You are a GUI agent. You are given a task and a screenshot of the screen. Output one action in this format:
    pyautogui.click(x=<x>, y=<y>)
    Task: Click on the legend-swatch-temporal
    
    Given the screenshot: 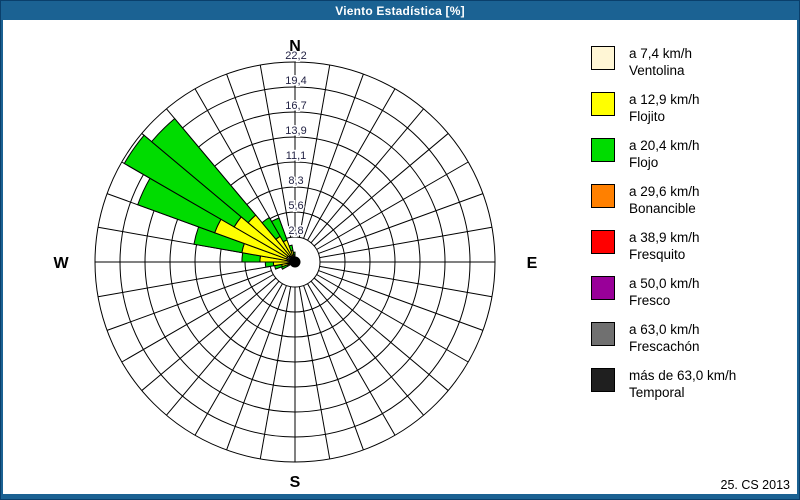 What is the action you would take?
    pyautogui.click(x=603, y=380)
    